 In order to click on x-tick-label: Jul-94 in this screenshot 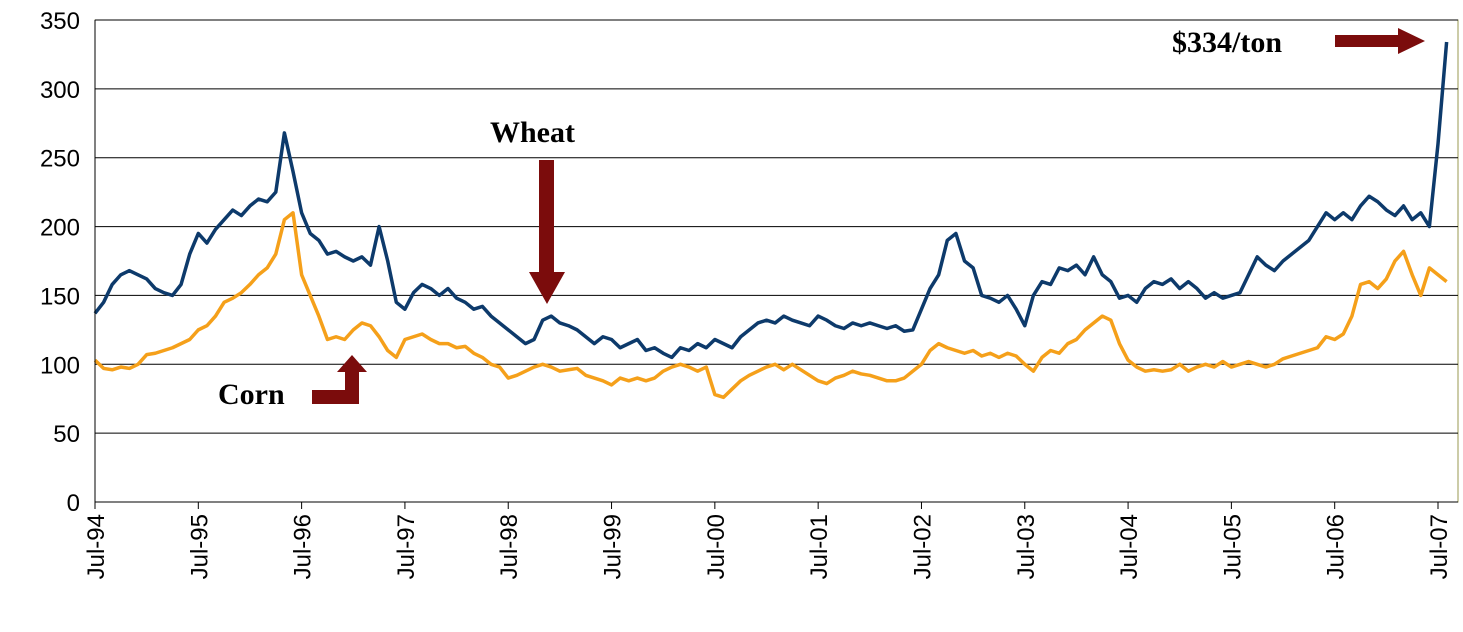, I will do `click(96, 546)`.